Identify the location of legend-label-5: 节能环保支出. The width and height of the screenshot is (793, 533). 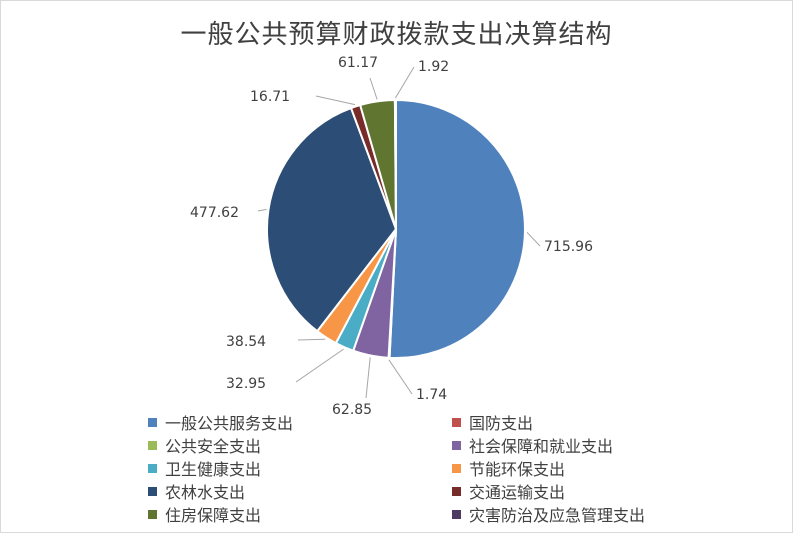
(517, 469).